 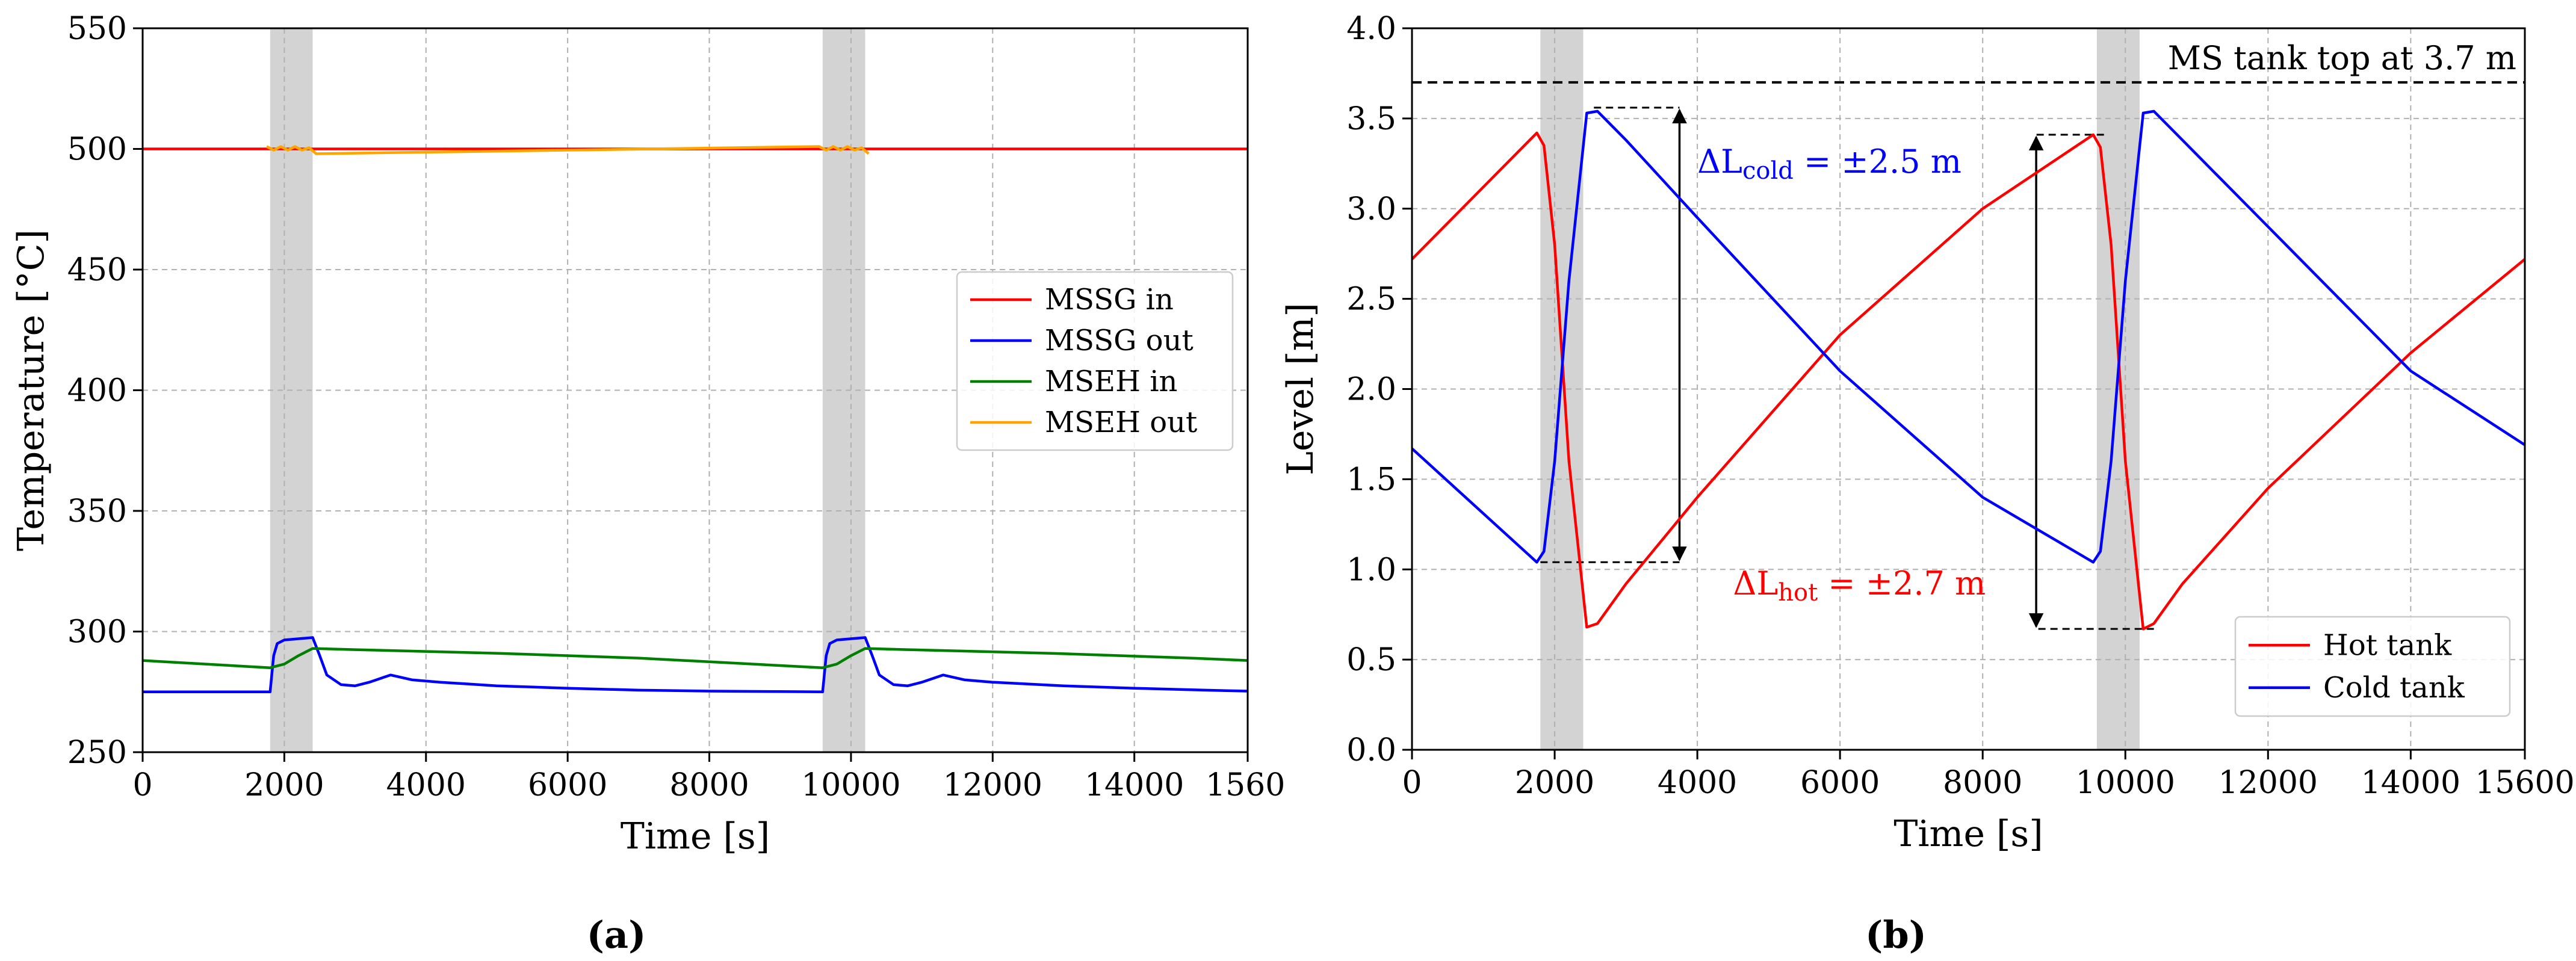 I want to click on series-line-mseh-out, so click(x=567, y=150).